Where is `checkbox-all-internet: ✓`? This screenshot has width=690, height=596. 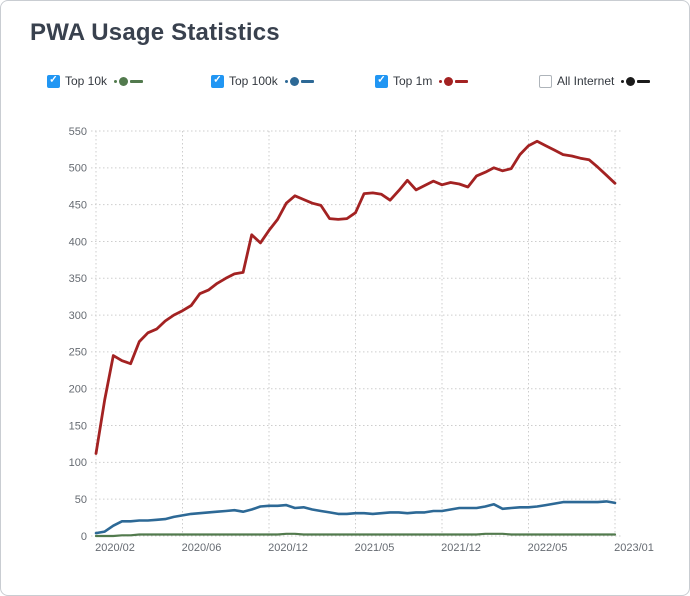 checkbox-all-internet: ✓ is located at coordinates (545, 81).